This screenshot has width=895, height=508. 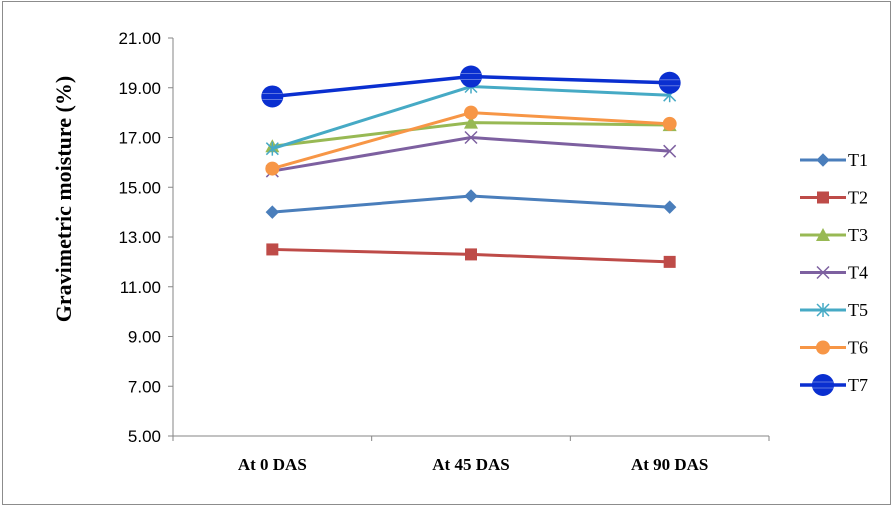 What do you see at coordinates (834, 348) in the screenshot?
I see `legend-item: T6` at bounding box center [834, 348].